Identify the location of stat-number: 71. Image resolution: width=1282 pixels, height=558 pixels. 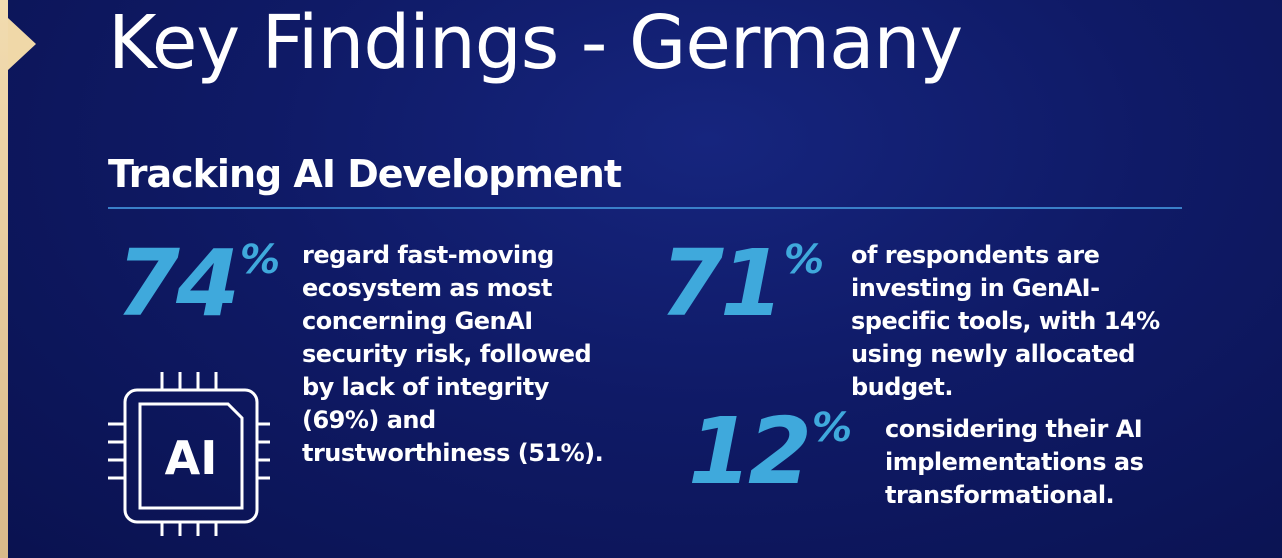
(722, 283).